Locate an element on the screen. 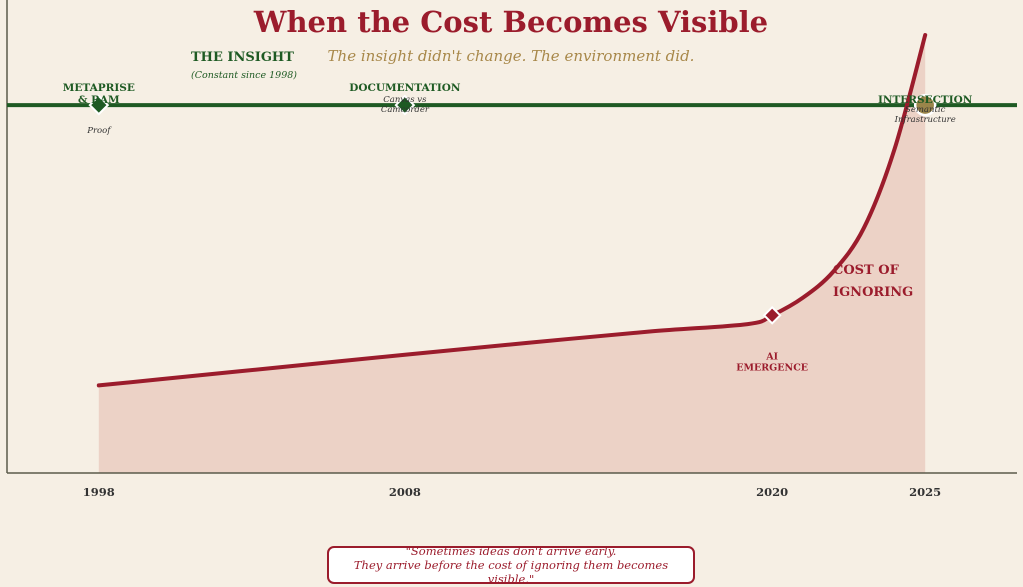 The width and height of the screenshot is (1023, 587). milestone-subtitle: Proof is located at coordinates (99, 131).